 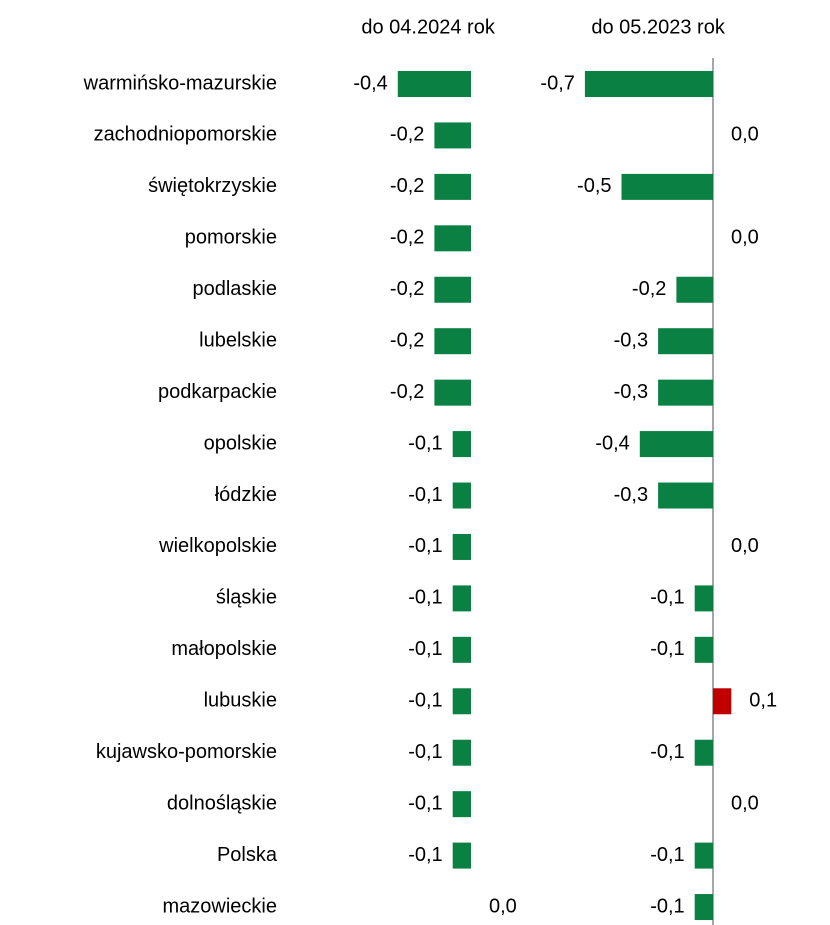 I want to click on category-label: dolnośląskie, so click(x=222, y=803).